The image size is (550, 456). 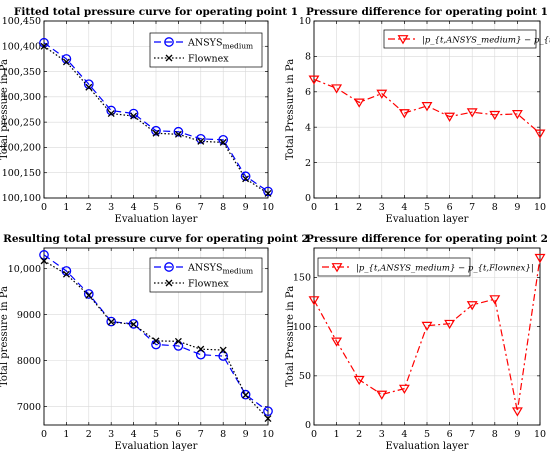 I want to click on y-tick-label: 100,200, so click(x=21, y=148).